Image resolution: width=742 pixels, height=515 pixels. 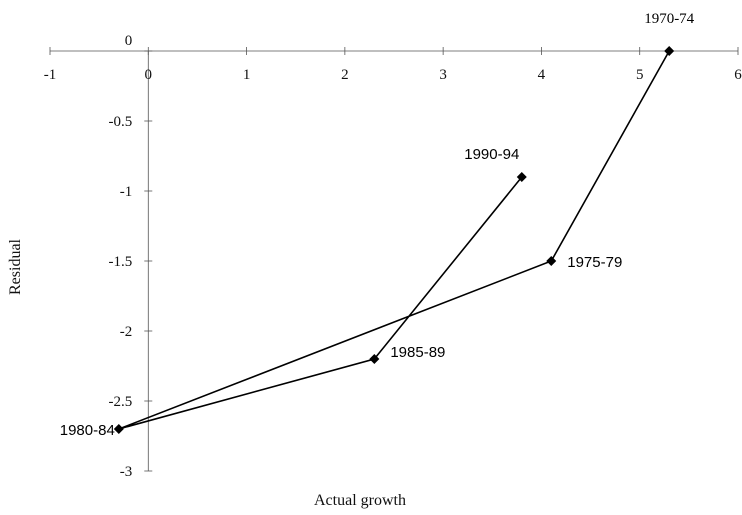 I want to click on x-tick-label: 2, so click(x=345, y=75).